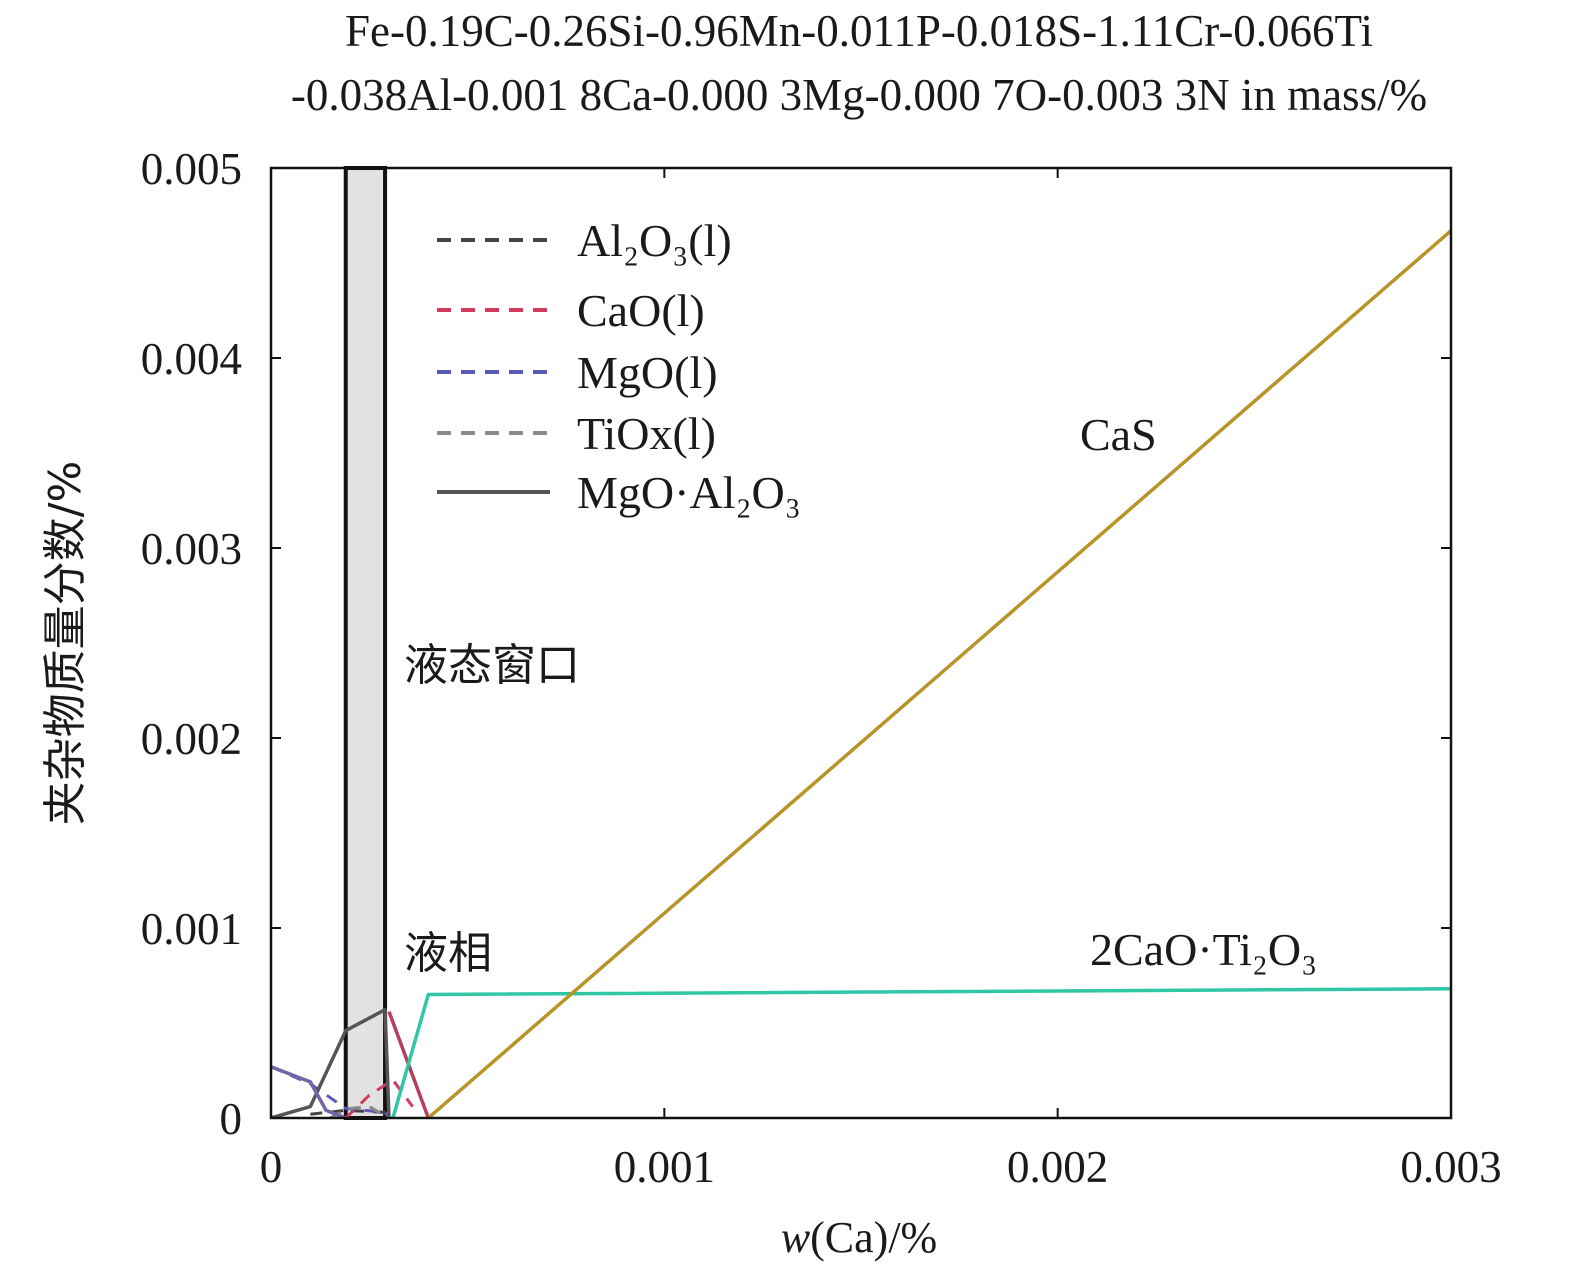 The height and width of the screenshot is (1278, 1575). Describe the element at coordinates (689, 492) in the screenshot. I see `legend-label: MgO·Al₂O₃` at that location.